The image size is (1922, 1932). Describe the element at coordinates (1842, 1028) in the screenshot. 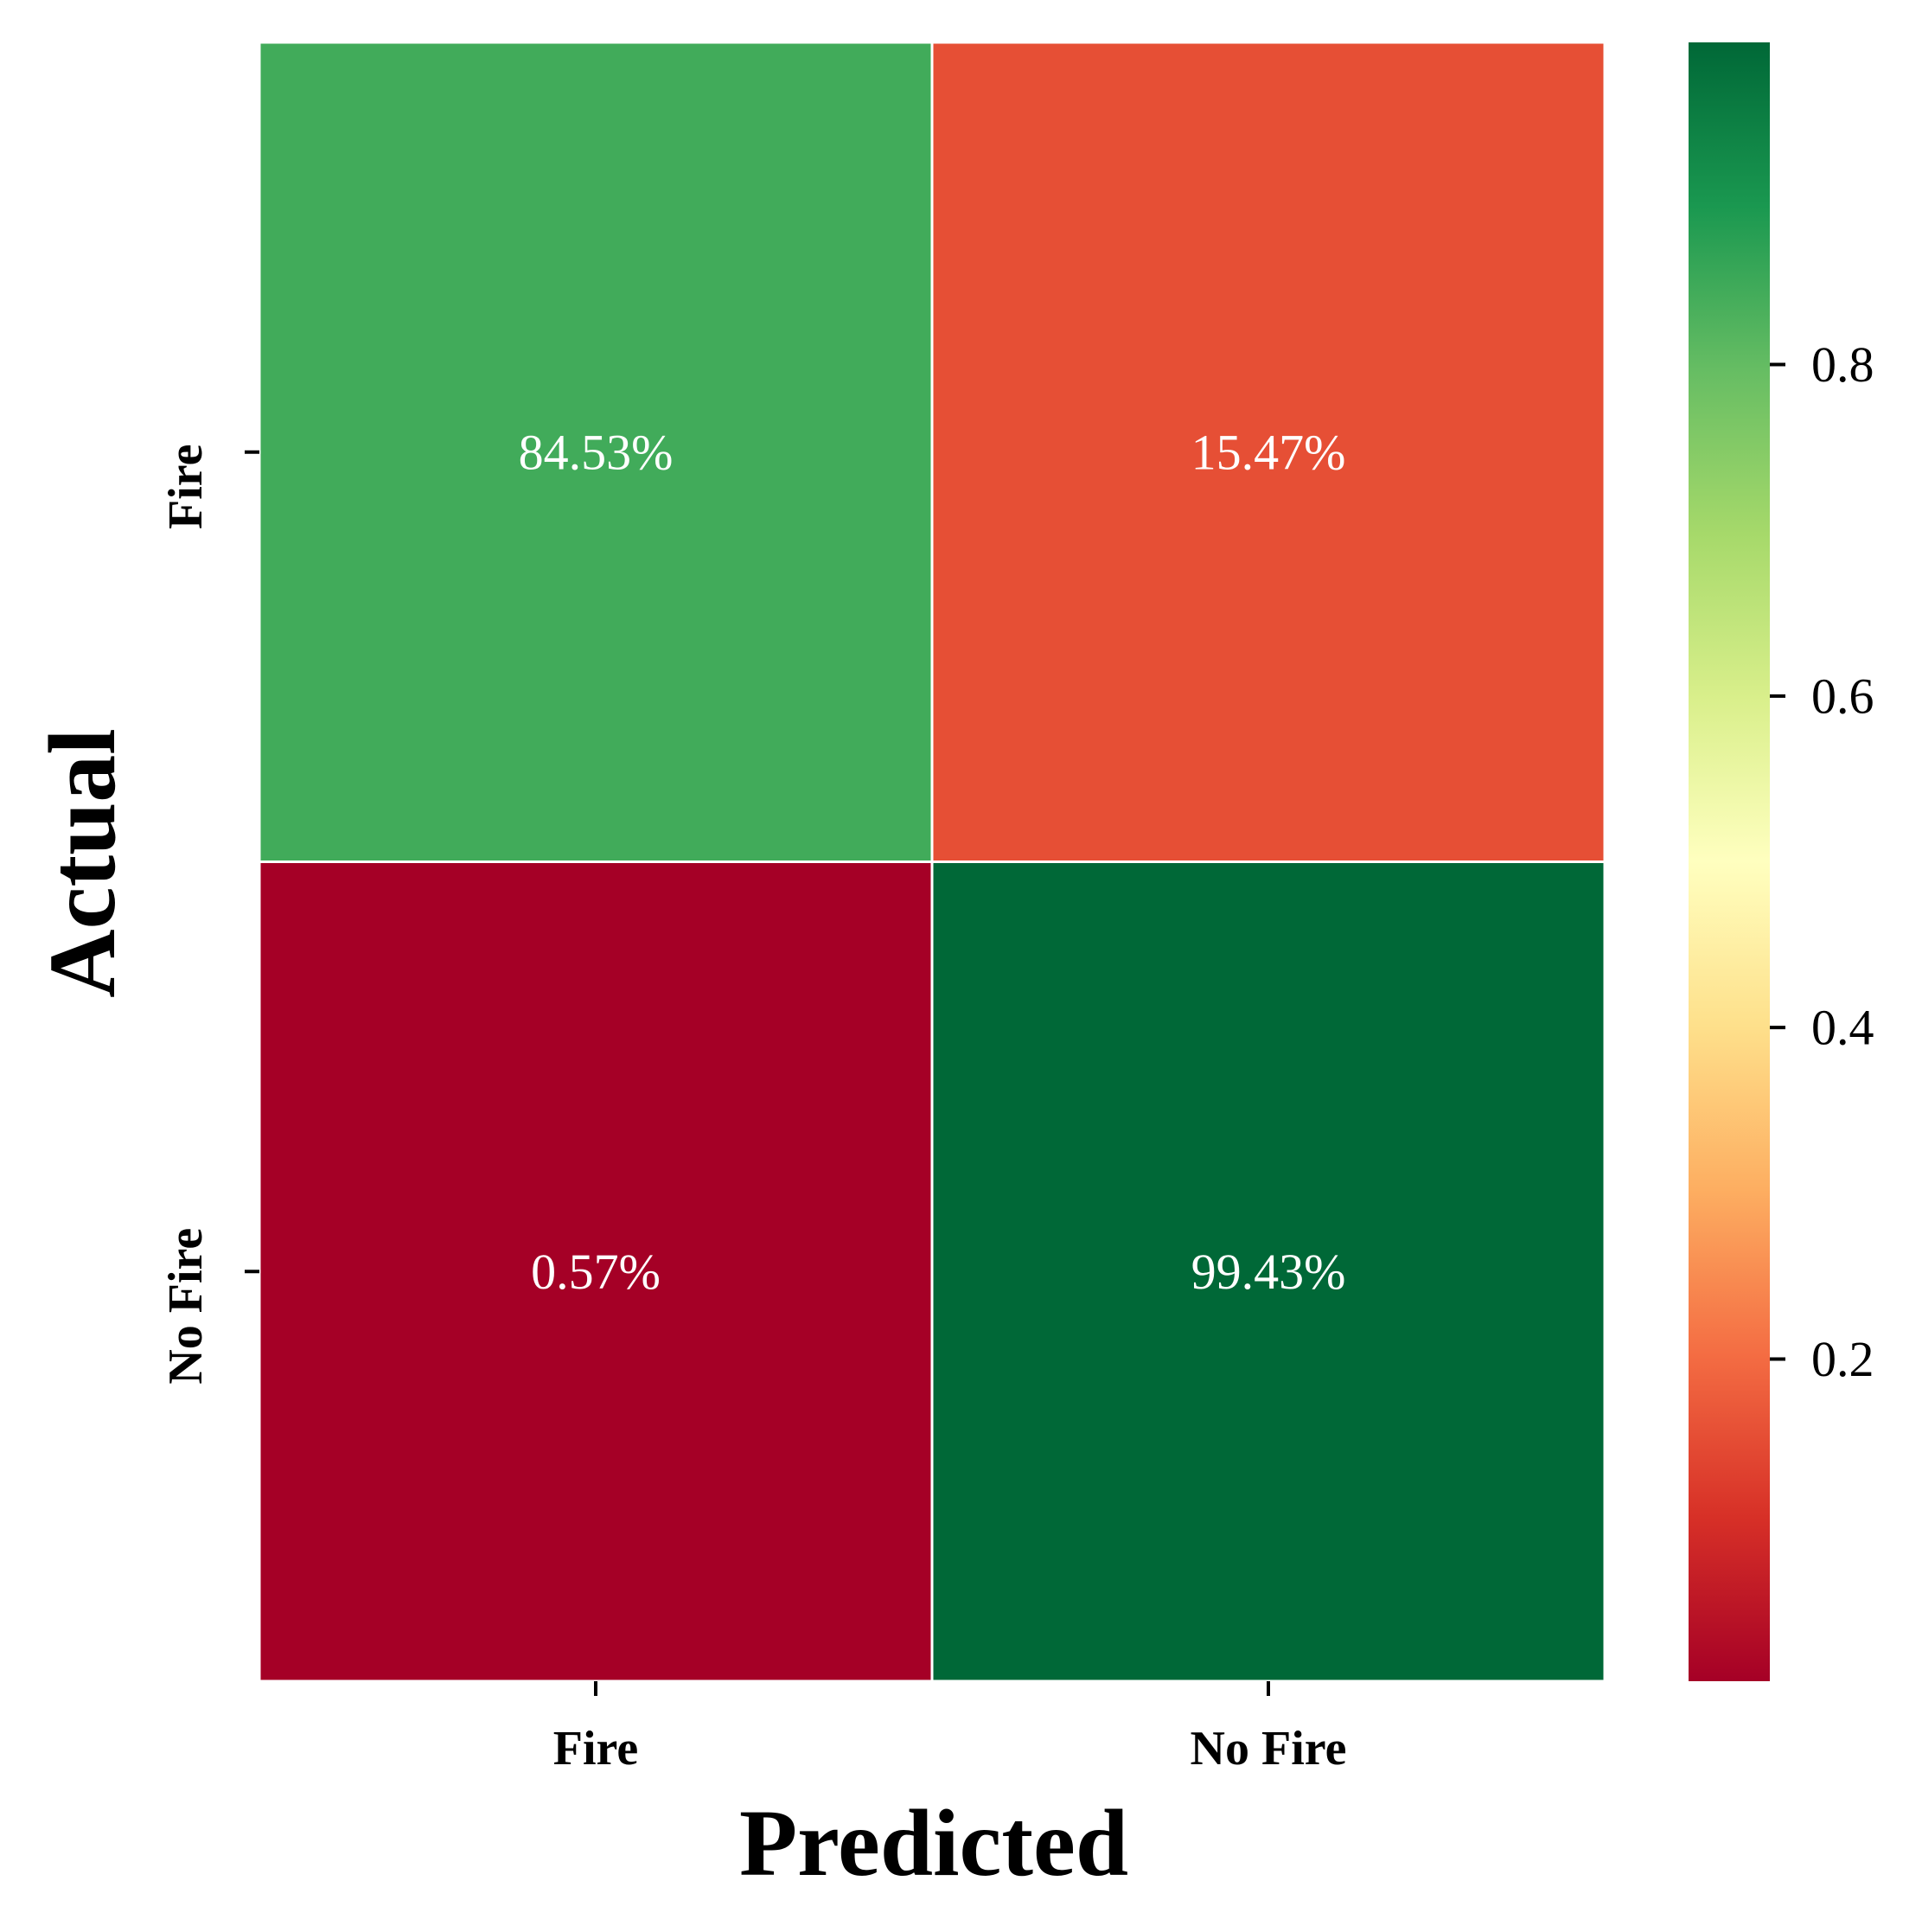

I see `colorbar-tick-label: 0.4` at that location.